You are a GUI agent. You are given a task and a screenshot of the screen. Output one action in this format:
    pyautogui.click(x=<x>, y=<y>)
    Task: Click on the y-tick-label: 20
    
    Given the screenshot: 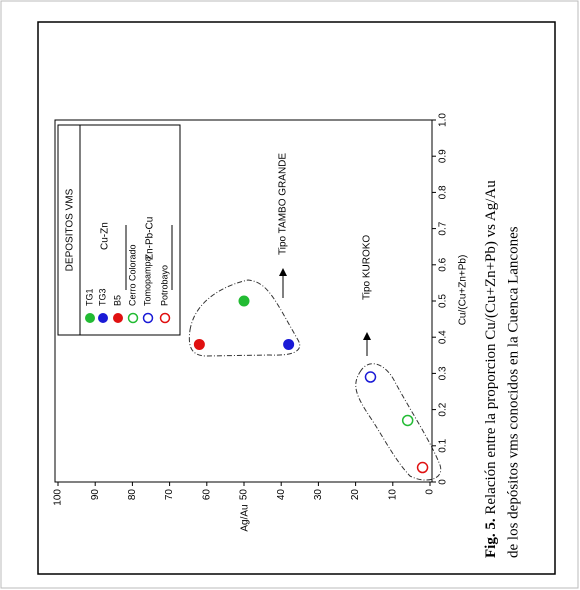 What is the action you would take?
    pyautogui.click(x=355, y=495)
    